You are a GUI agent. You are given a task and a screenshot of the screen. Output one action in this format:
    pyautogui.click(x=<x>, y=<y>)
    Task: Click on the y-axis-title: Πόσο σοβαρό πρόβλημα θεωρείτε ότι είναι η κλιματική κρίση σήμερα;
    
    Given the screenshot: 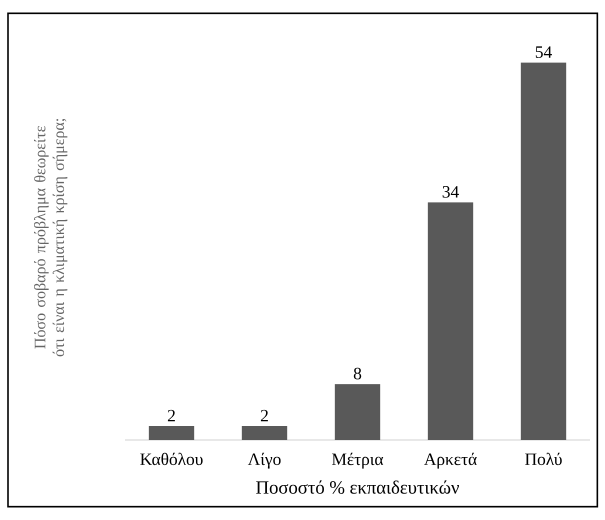 What is the action you would take?
    pyautogui.click(x=51, y=237)
    